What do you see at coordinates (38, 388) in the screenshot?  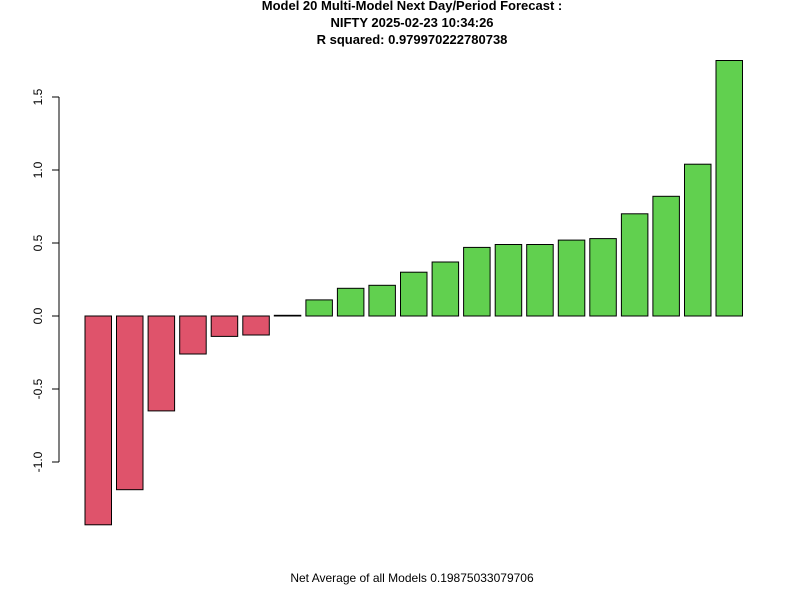 I see `y-tick-label: -0.5` at bounding box center [38, 388].